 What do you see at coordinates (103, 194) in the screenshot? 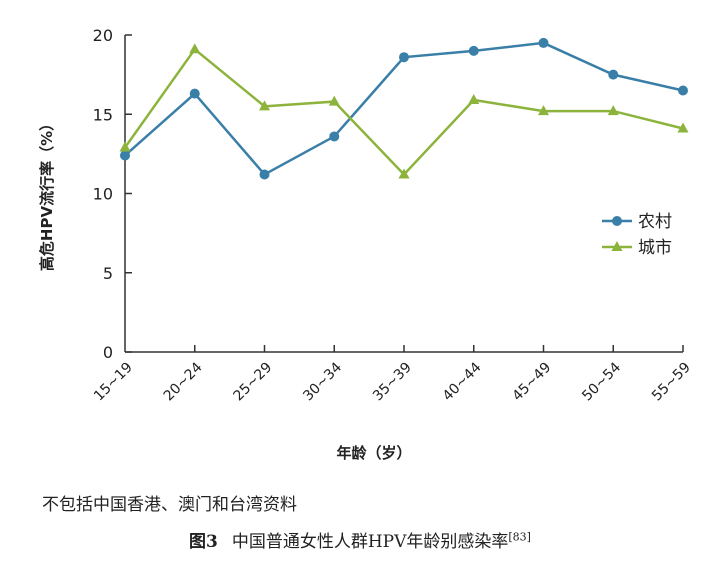
I see `y-tick-label: 10` at bounding box center [103, 194].